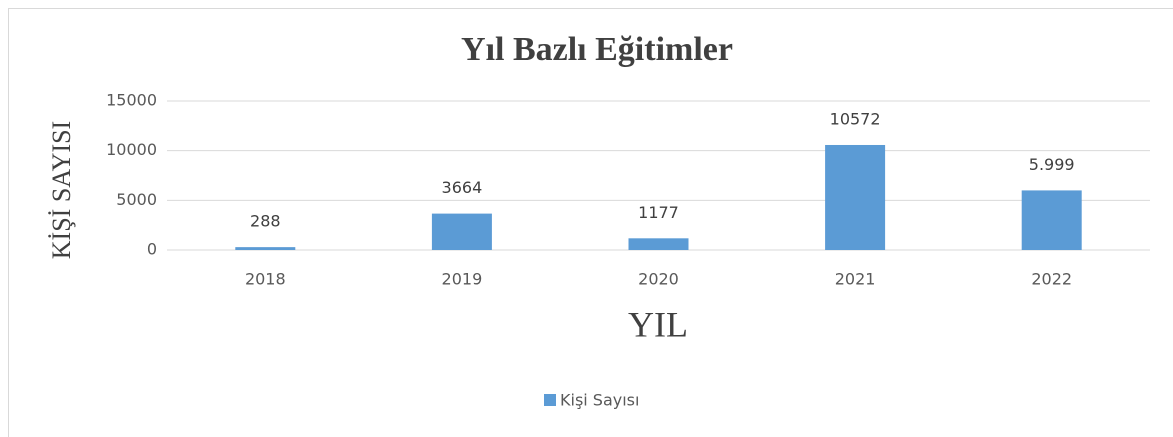 This screenshot has width=1173, height=437. I want to click on x-axis-label: YIL, so click(658, 324).